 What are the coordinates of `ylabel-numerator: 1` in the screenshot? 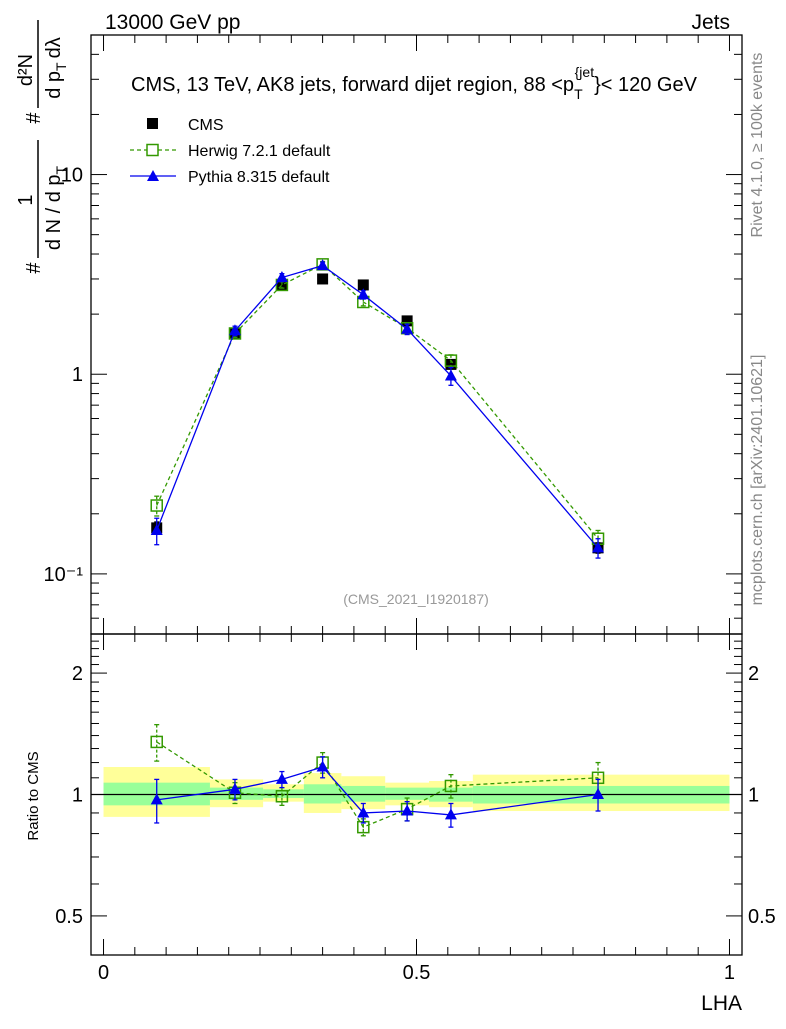 It's located at (26, 199).